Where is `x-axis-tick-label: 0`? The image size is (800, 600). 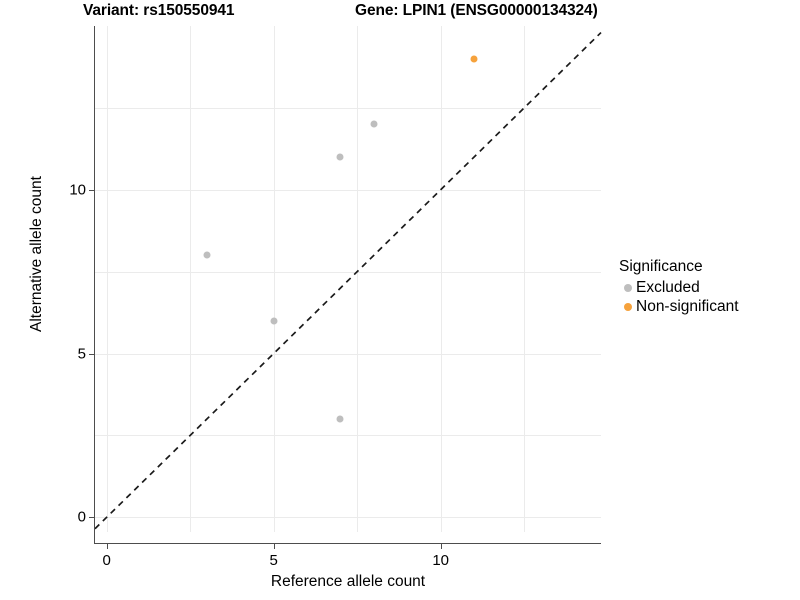
x-axis-tick-label: 0 is located at coordinates (106, 560).